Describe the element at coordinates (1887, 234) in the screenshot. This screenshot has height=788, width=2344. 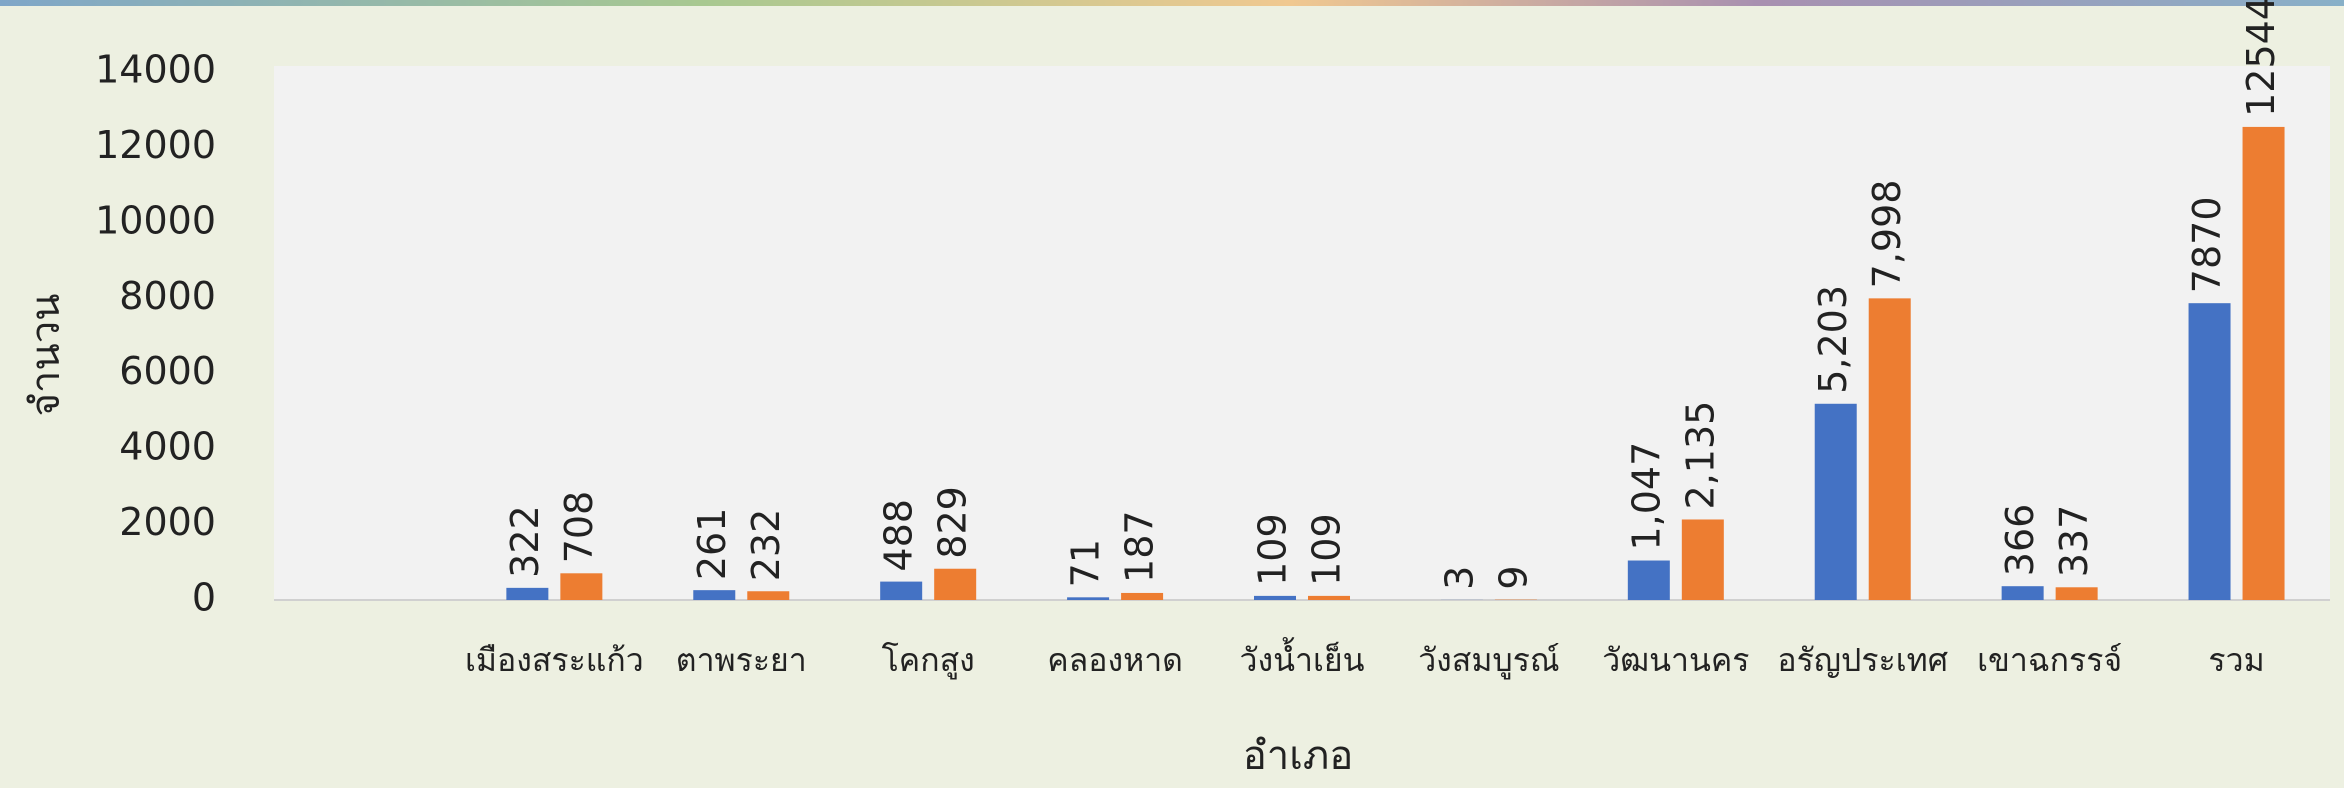
I see `data-label: 7,998` at that location.